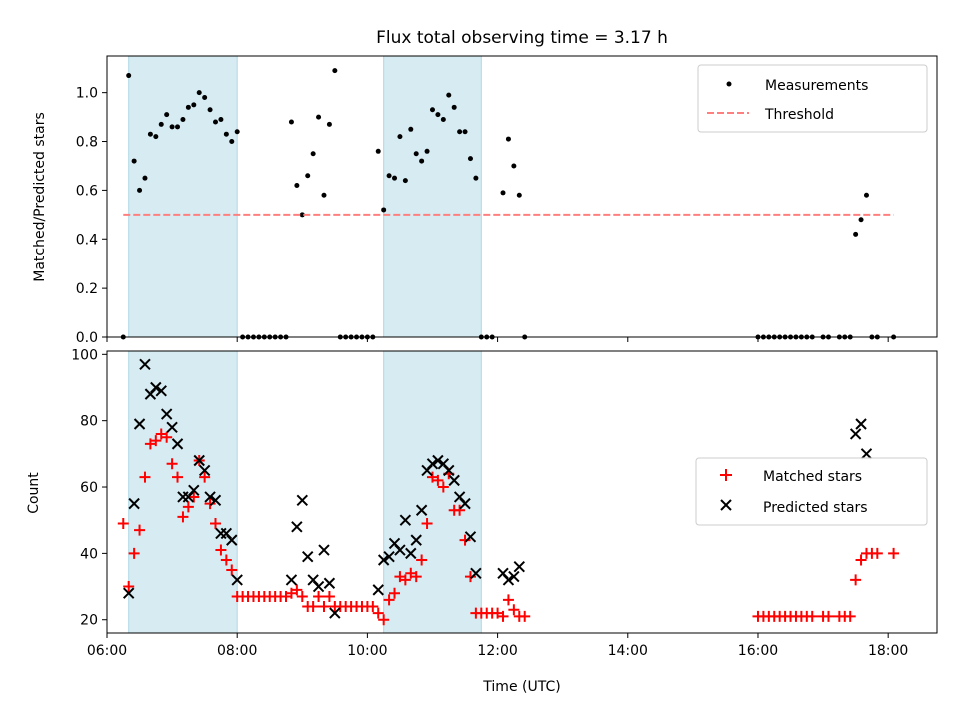  What do you see at coordinates (34, 493) in the screenshot?
I see `bottom-y-axis-label: Count` at bounding box center [34, 493].